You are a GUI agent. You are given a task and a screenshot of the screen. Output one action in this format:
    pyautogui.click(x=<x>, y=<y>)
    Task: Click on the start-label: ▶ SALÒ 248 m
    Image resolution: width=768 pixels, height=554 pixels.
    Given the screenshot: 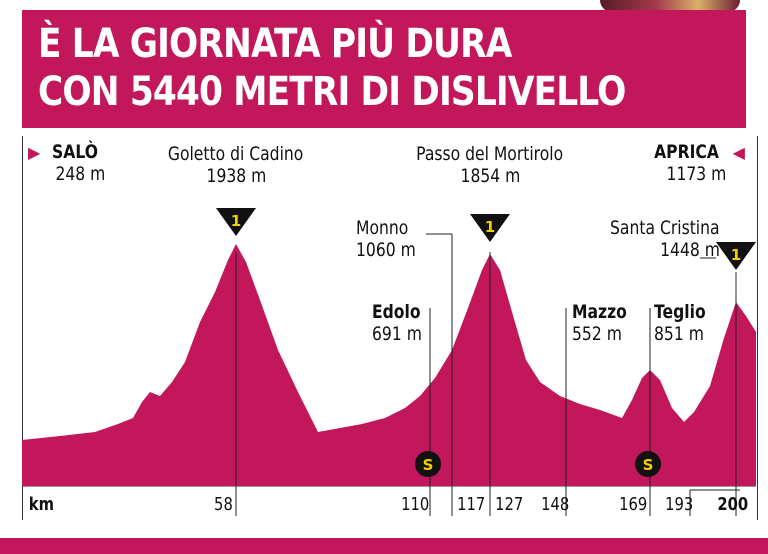 What is the action you would take?
    pyautogui.click(x=69, y=163)
    